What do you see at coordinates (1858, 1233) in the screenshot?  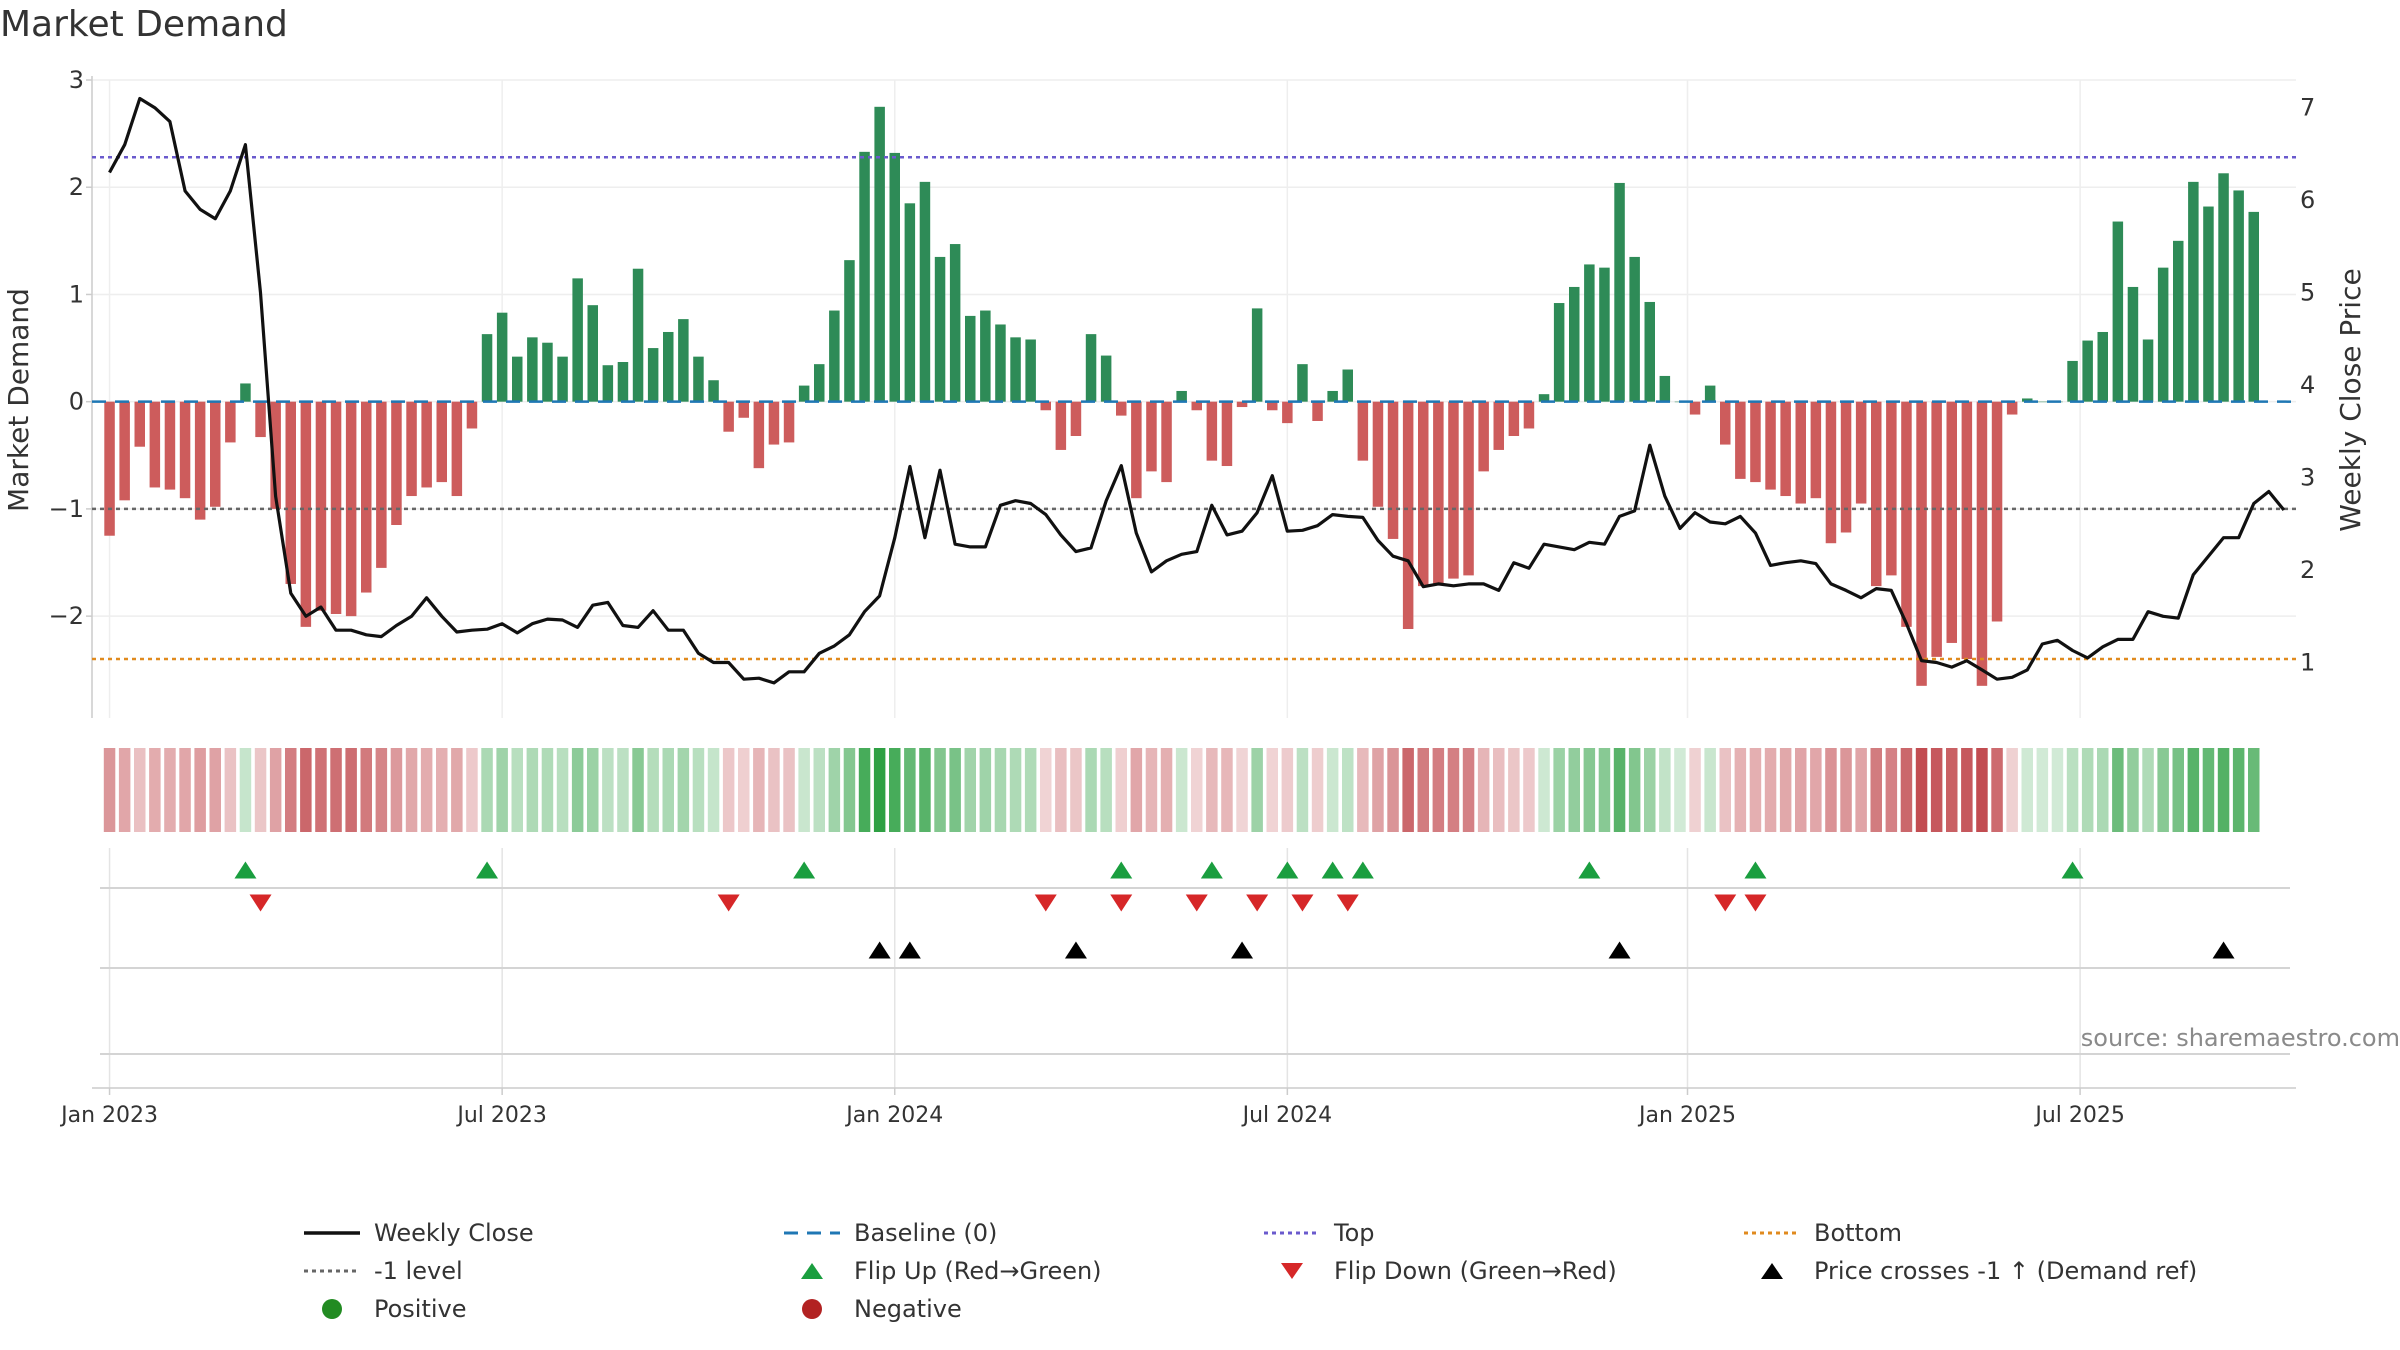 I see `legend-label: Bottom` at bounding box center [1858, 1233].